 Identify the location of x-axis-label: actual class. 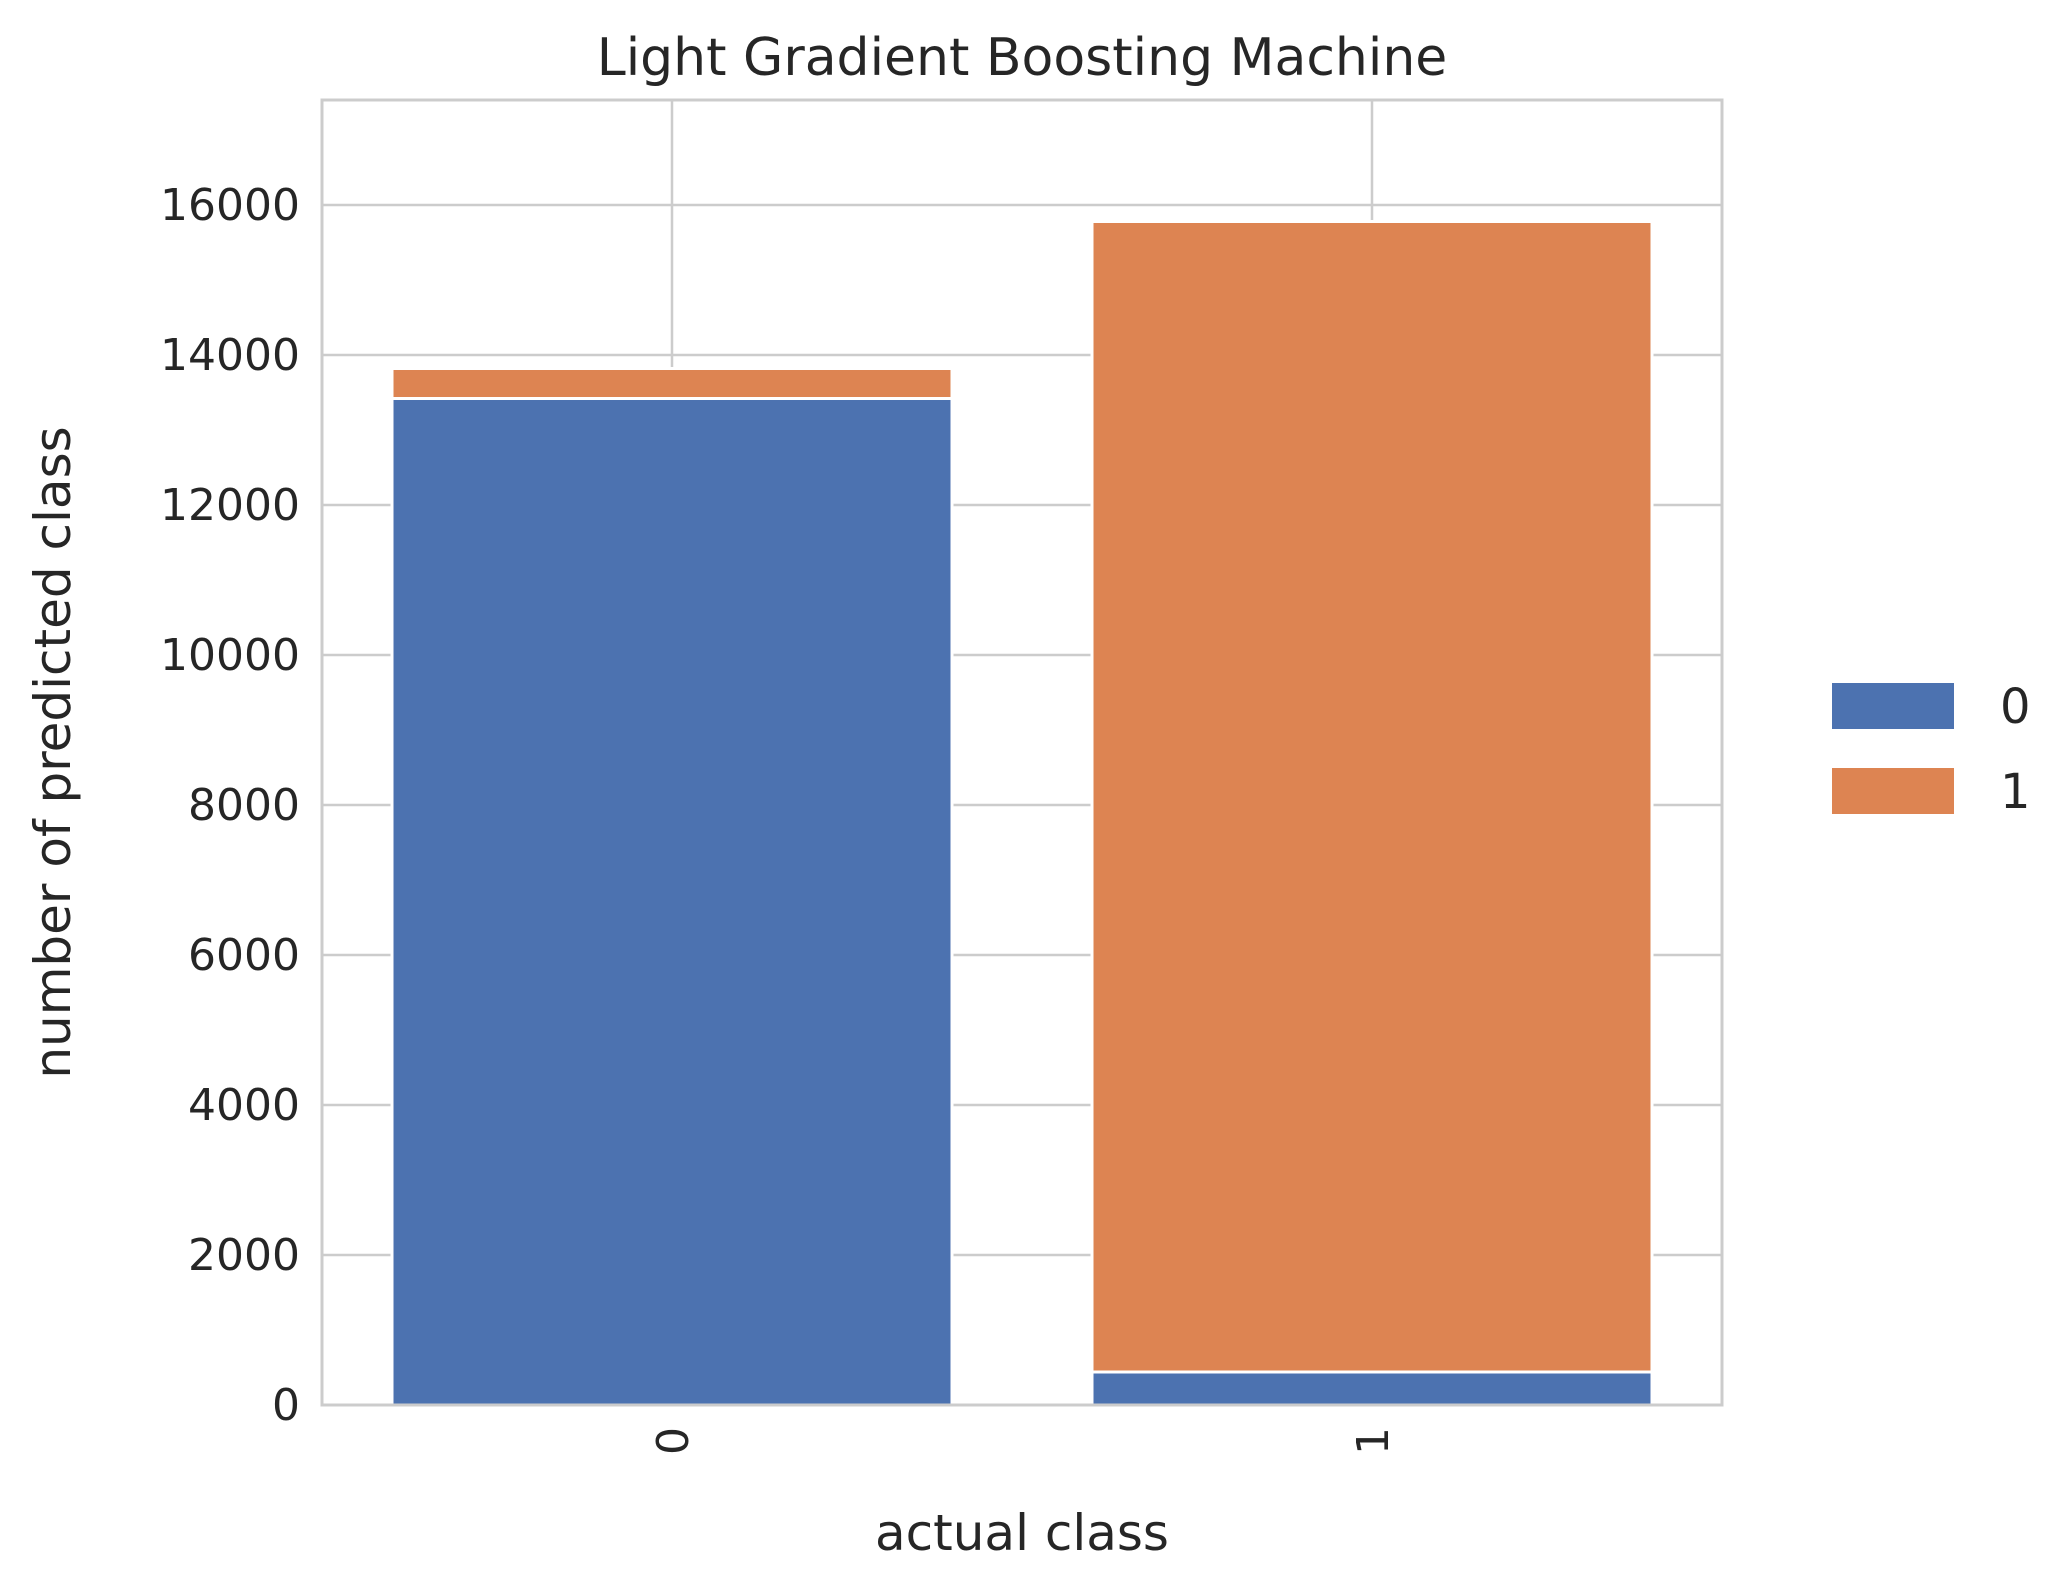
(1022, 1533).